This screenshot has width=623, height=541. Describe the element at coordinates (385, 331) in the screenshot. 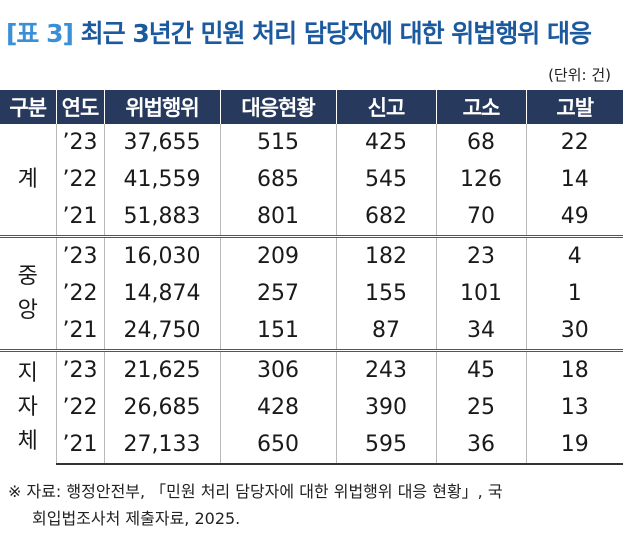

I see `value-cell: 87` at that location.